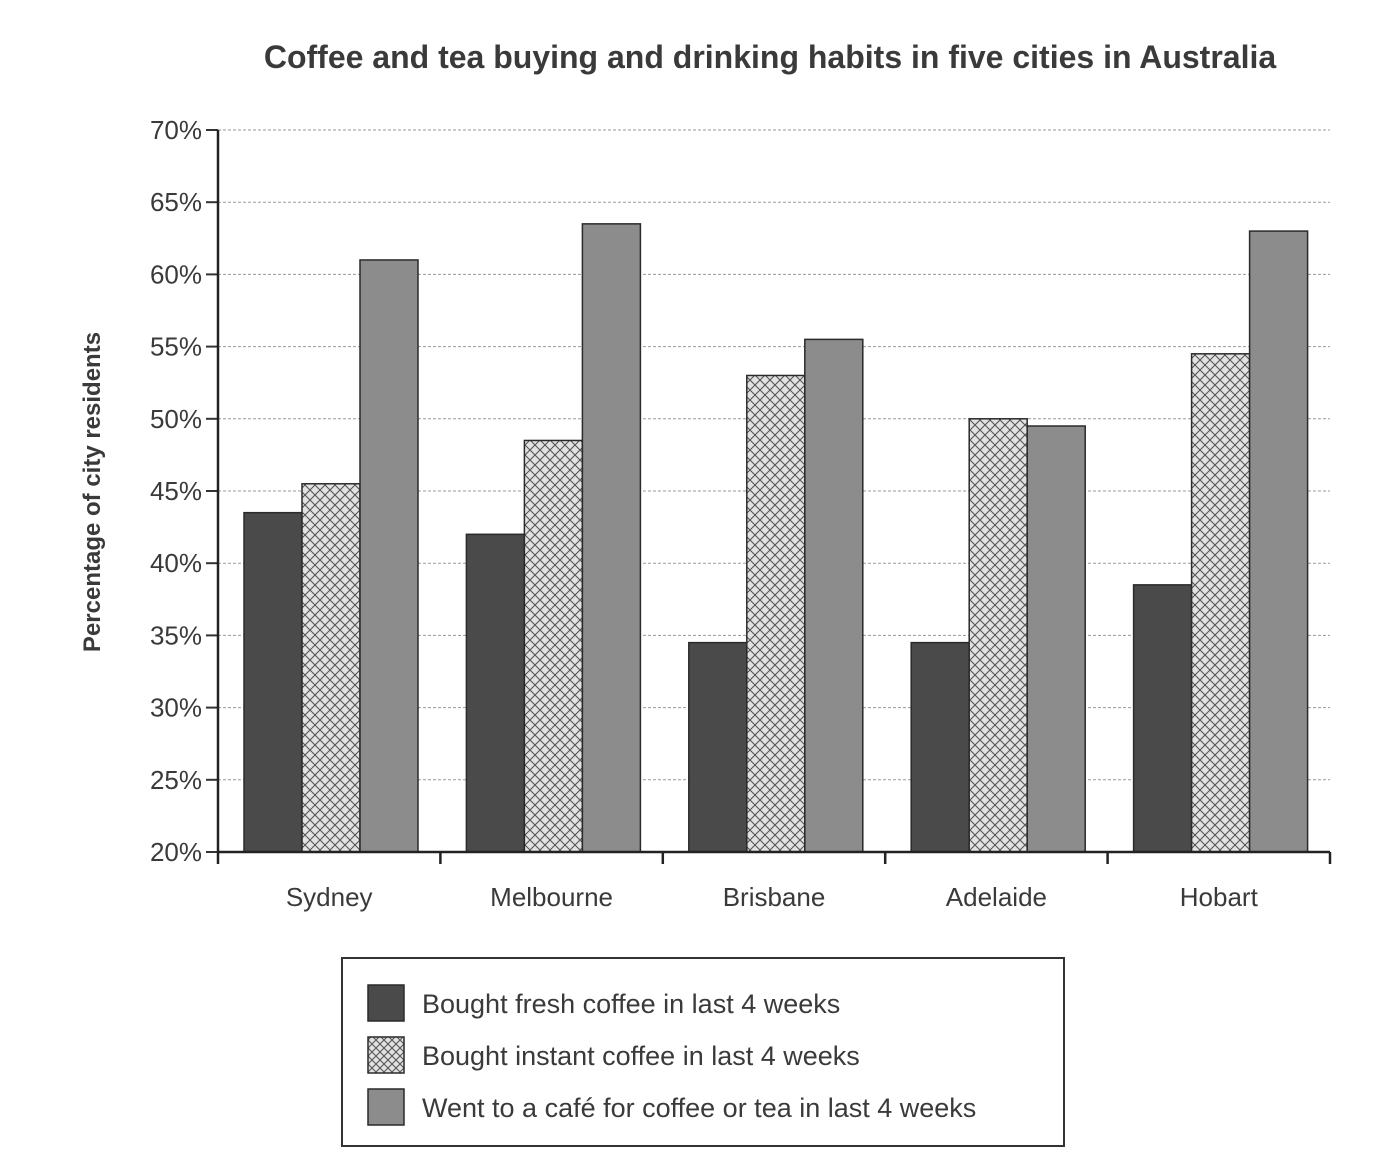 The height and width of the screenshot is (1168, 1382). Describe the element at coordinates (329, 897) in the screenshot. I see `category-label: Sydney` at that location.